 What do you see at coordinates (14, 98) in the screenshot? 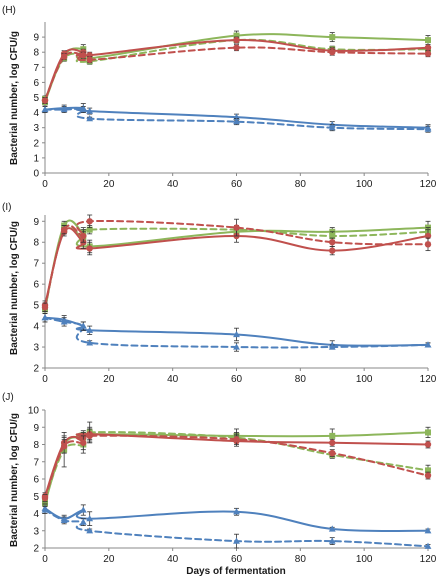
I see `y-axis-label-h: Bacterial number, log CFU/g` at bounding box center [14, 98].